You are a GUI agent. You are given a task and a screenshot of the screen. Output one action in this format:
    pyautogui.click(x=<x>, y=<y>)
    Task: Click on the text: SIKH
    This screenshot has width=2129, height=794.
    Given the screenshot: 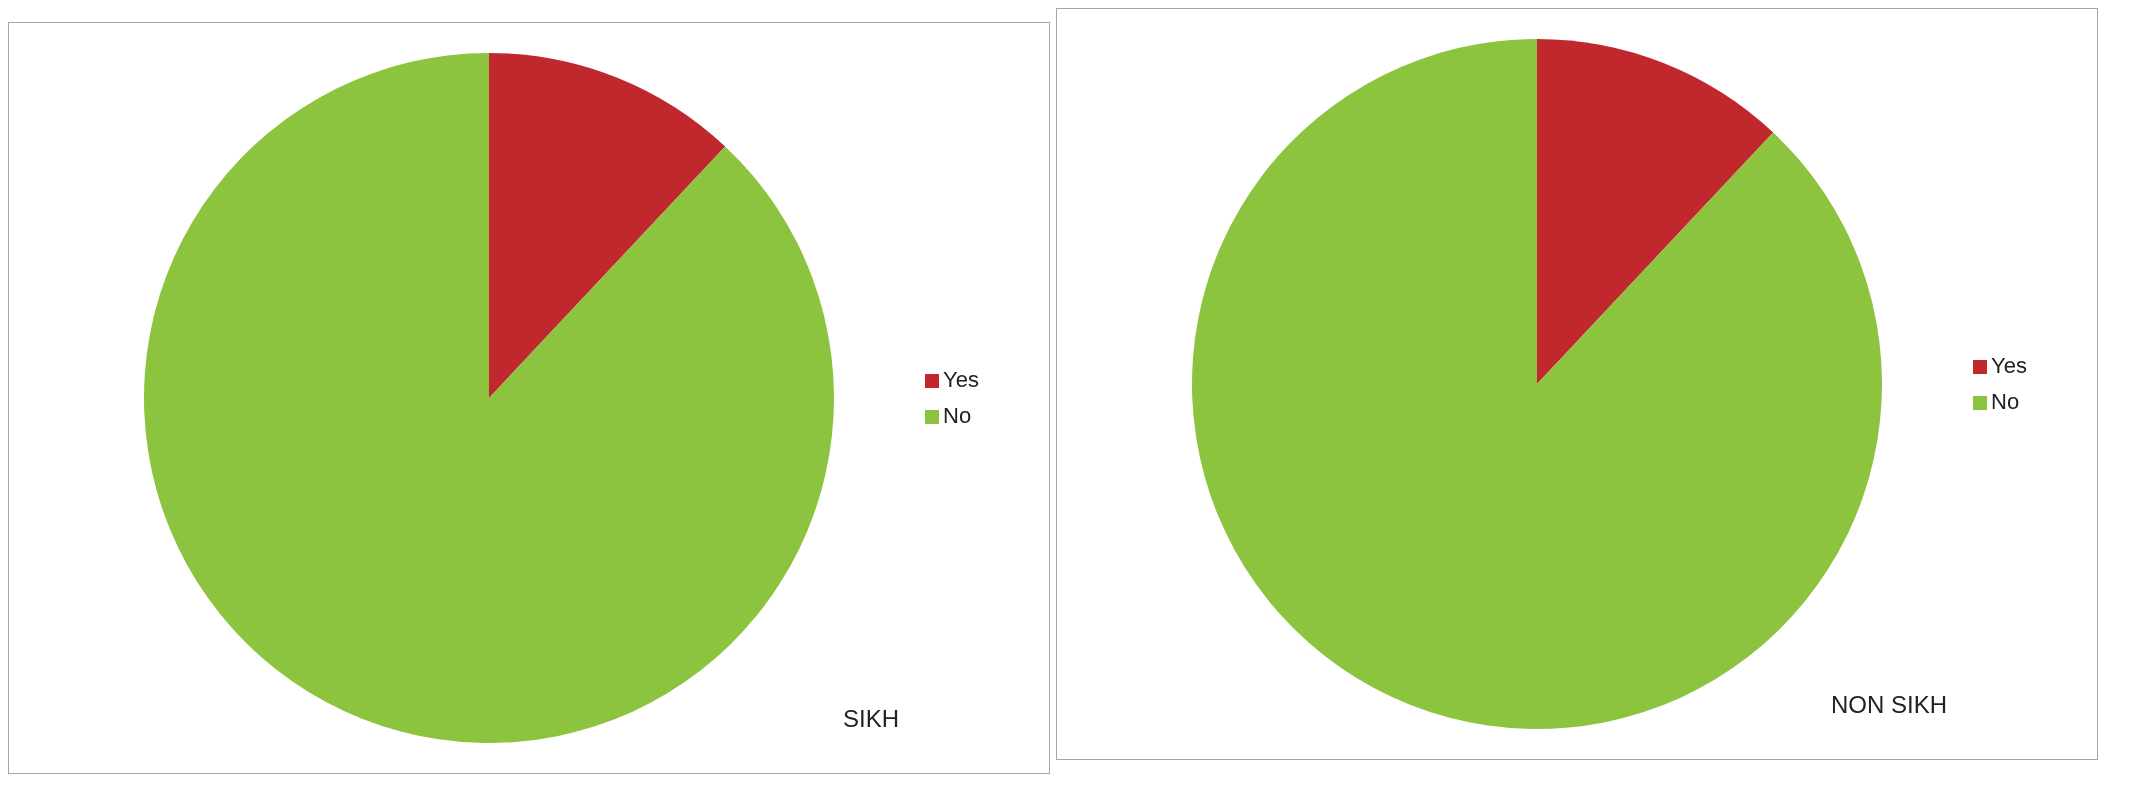 What is the action you would take?
    pyautogui.click(x=870, y=719)
    